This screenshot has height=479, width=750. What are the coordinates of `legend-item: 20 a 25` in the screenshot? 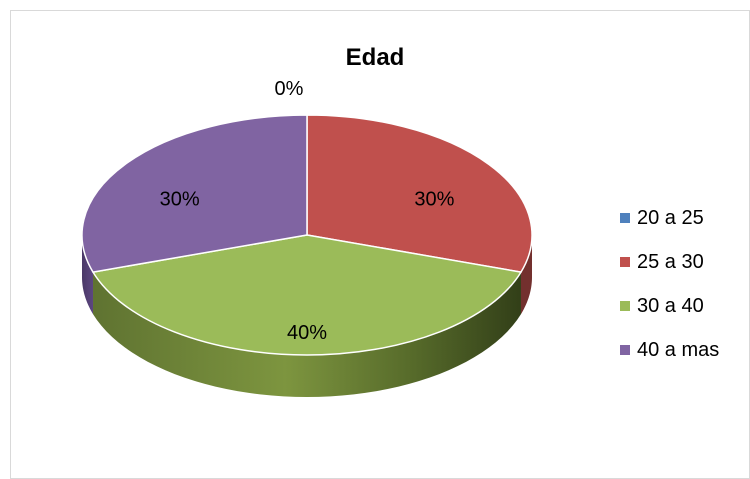 It's located at (669, 218).